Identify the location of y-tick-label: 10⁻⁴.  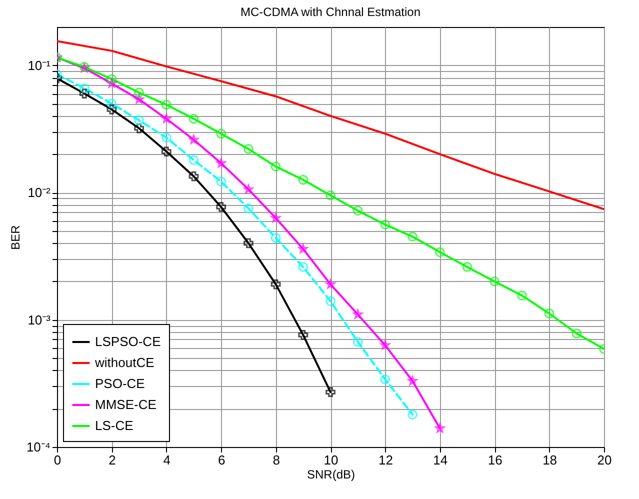
(38, 447).